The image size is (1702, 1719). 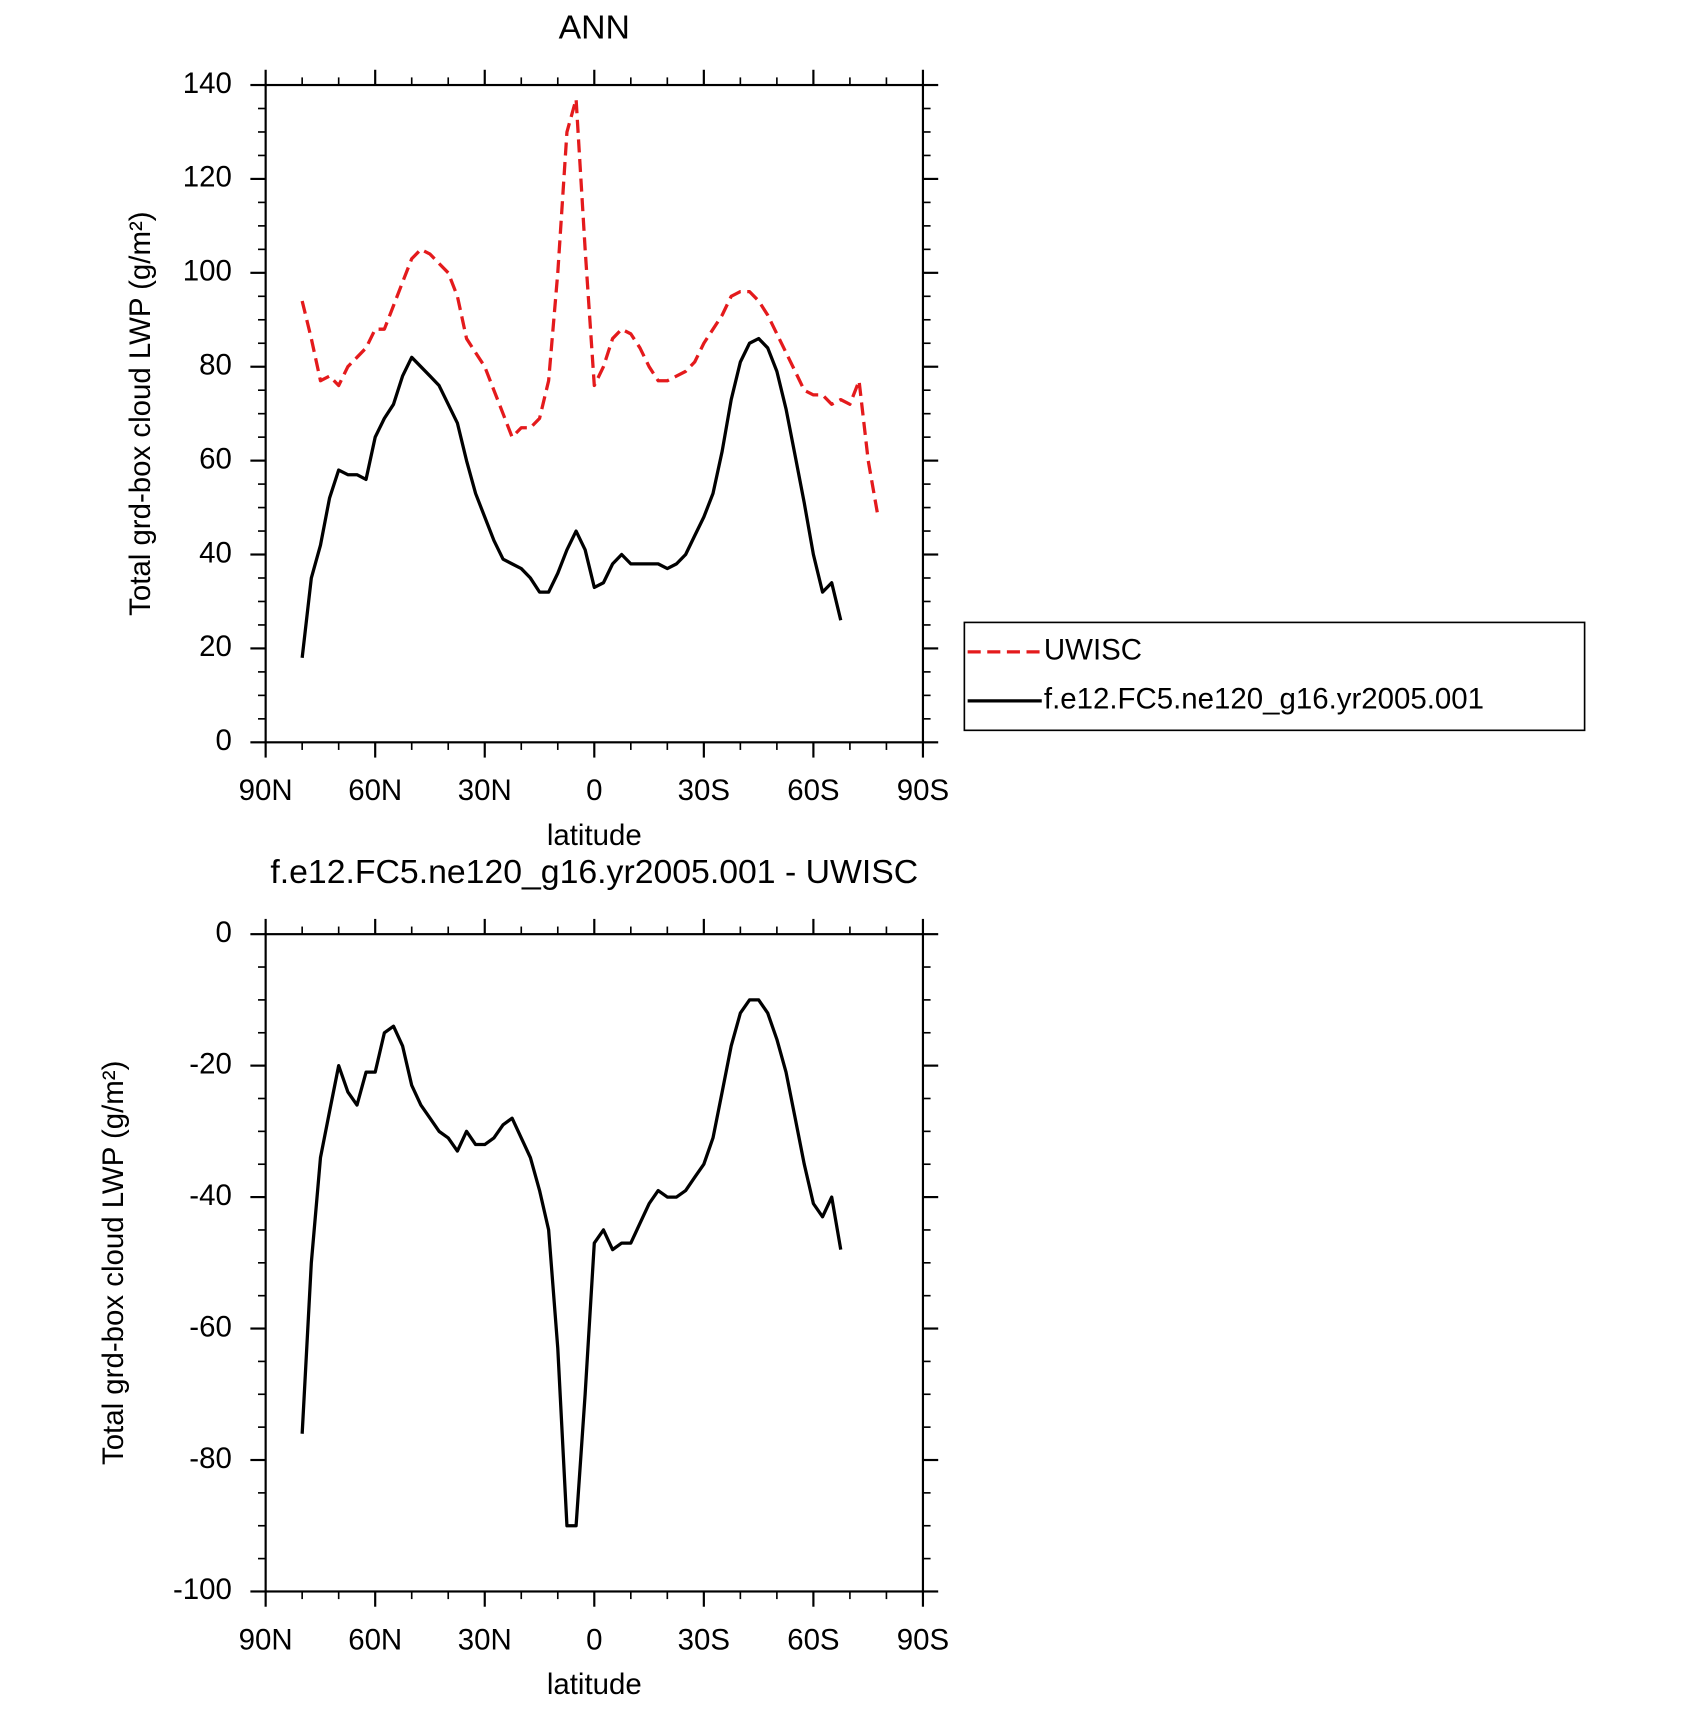 What do you see at coordinates (215, 552) in the screenshot?
I see `y-tick-label: 40` at bounding box center [215, 552].